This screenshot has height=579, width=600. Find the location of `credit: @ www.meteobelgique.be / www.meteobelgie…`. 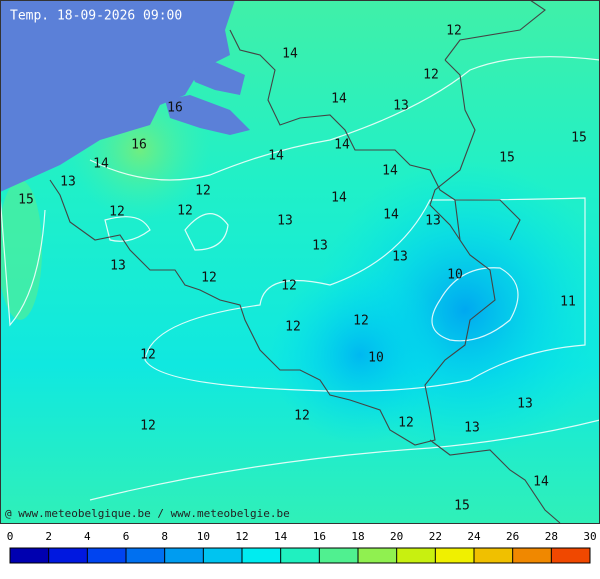

credit: @ www.meteobelgique.be / www.meteobelgie… is located at coordinates (147, 513).